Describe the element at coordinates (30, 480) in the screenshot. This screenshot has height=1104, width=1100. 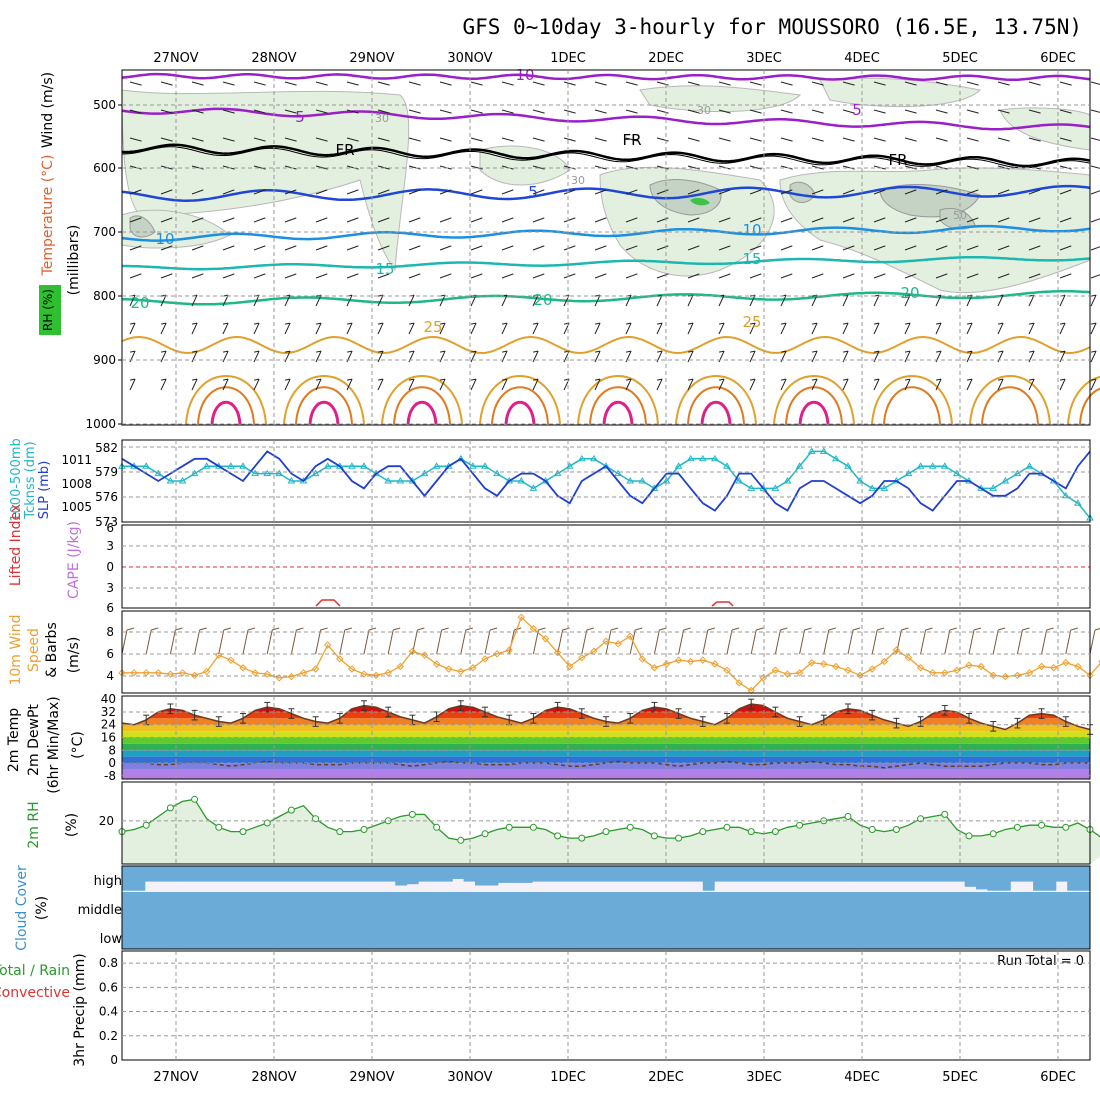
I see `ylabel-thickness-b: Tcknss (dm)` at that location.